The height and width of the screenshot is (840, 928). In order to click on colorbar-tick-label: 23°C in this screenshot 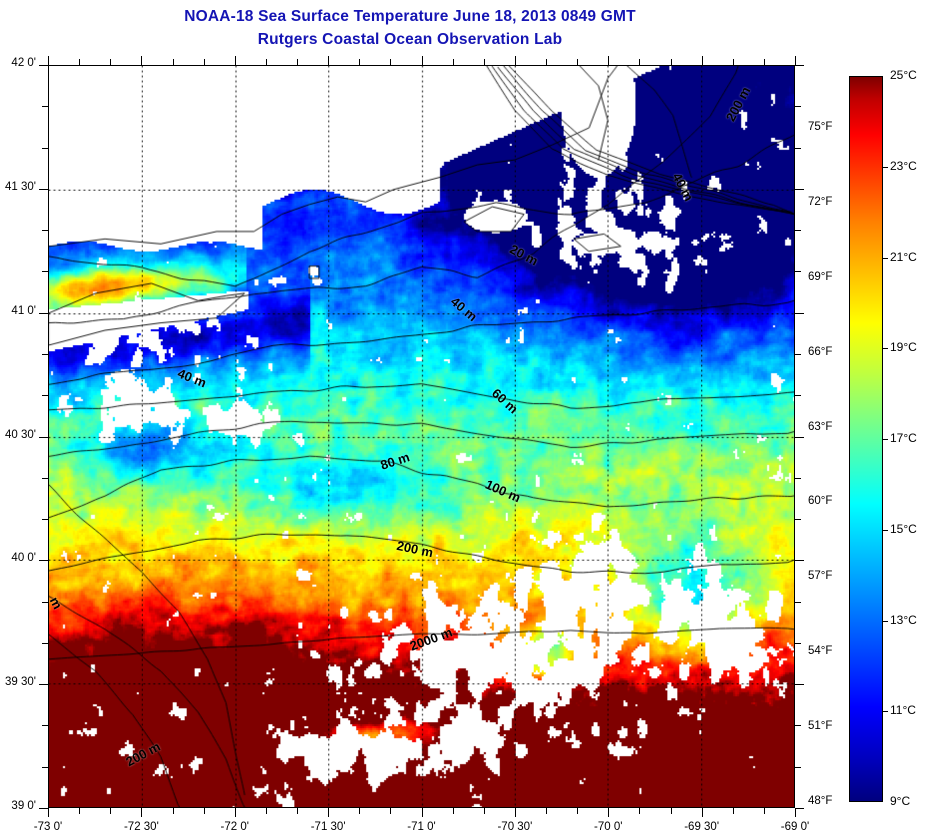, I will do `click(903, 165)`.